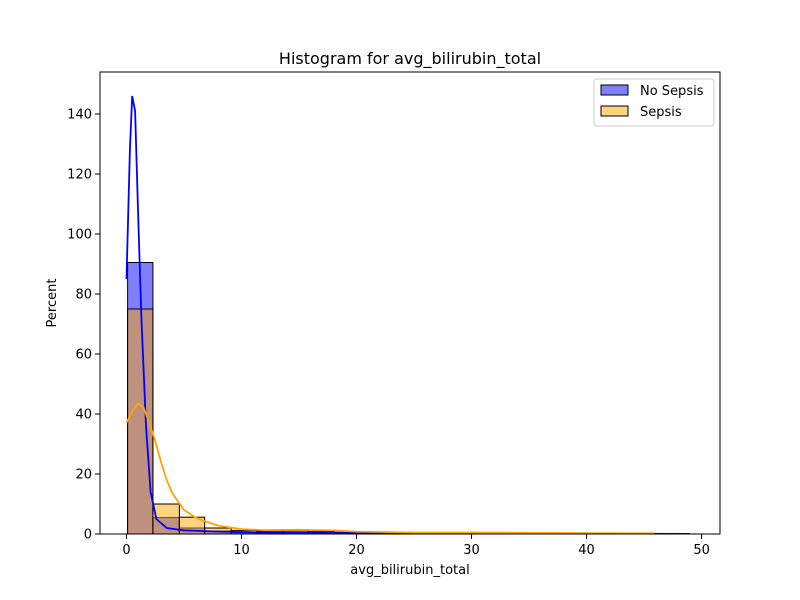 The image size is (800, 600). What do you see at coordinates (52, 303) in the screenshot?
I see `y-axis-label: Percent` at bounding box center [52, 303].